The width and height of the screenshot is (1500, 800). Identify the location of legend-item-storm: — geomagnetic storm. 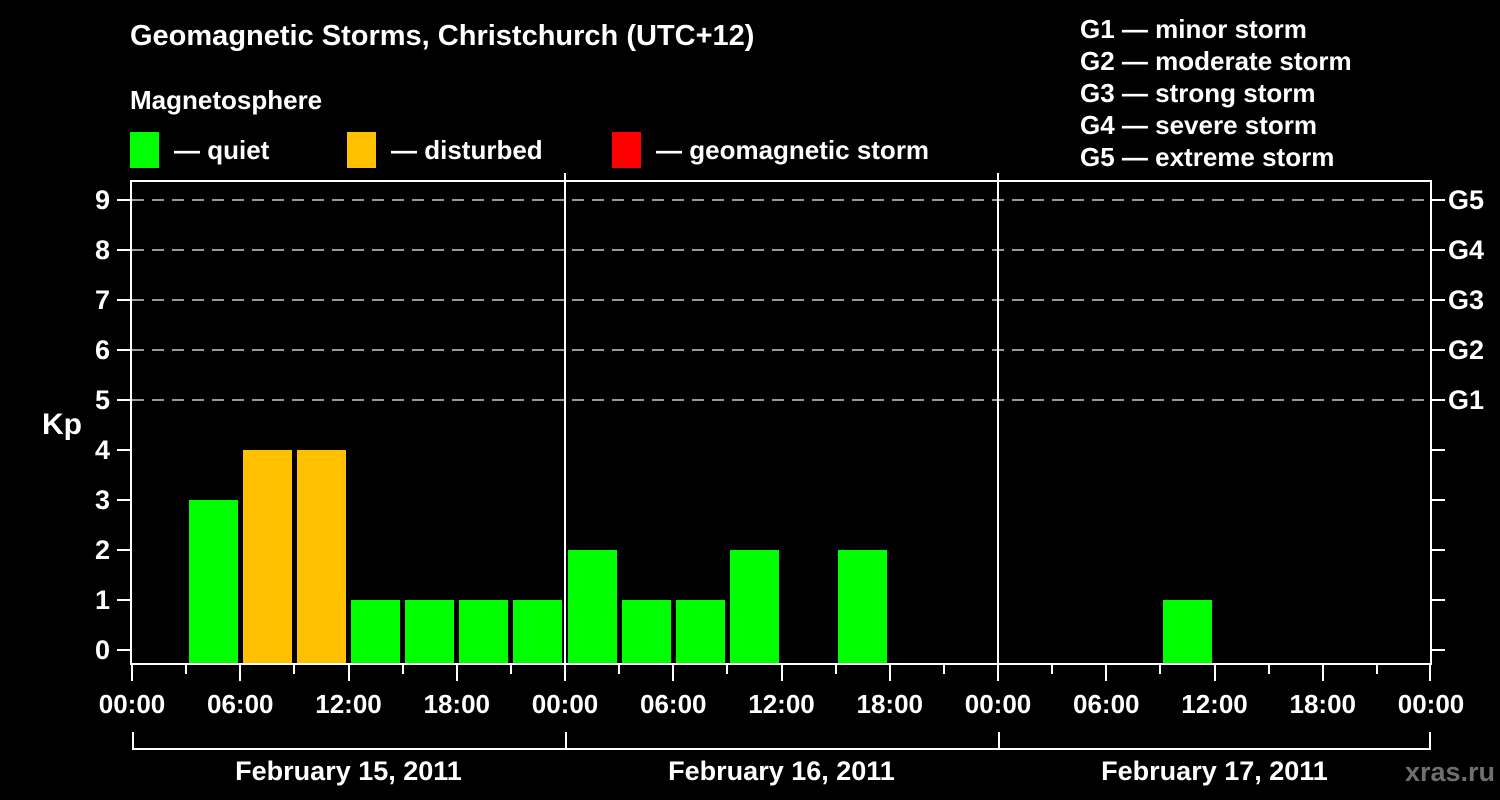
(770, 150).